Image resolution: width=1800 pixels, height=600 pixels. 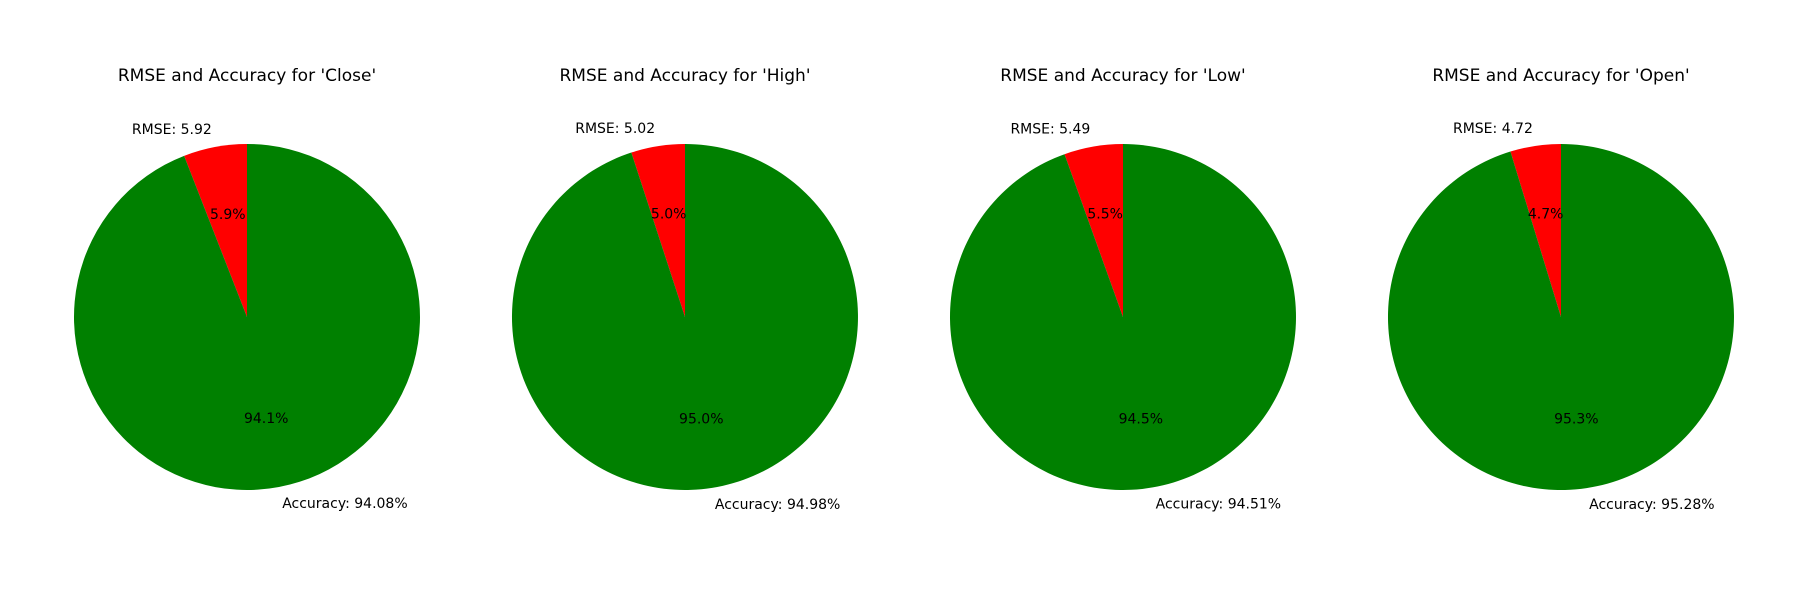 I want to click on chart-title: RMSE and Accuracy for 'High', so click(x=684, y=76).